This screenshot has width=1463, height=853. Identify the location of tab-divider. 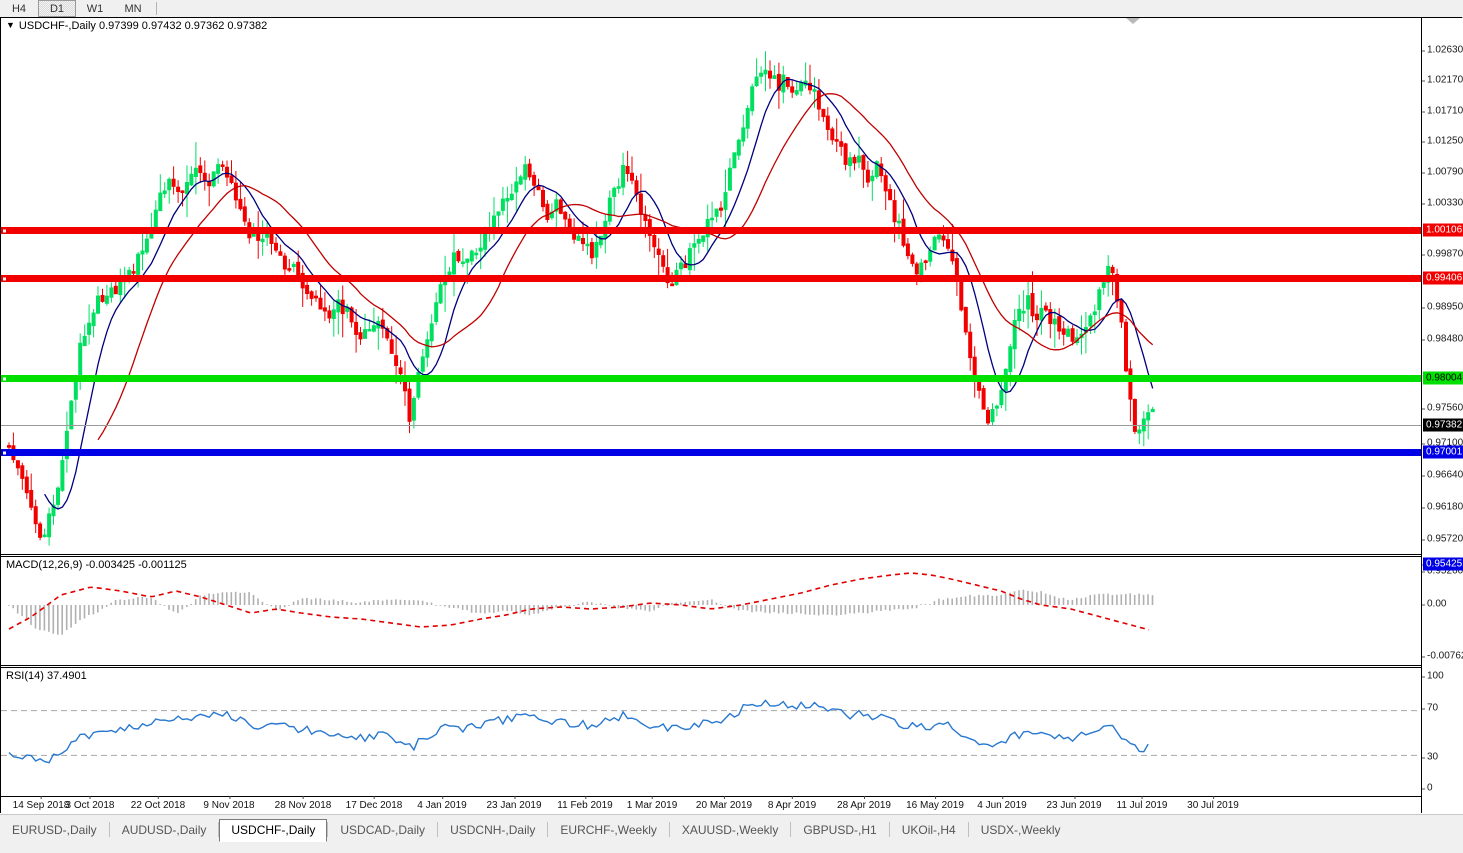
(889, 829).